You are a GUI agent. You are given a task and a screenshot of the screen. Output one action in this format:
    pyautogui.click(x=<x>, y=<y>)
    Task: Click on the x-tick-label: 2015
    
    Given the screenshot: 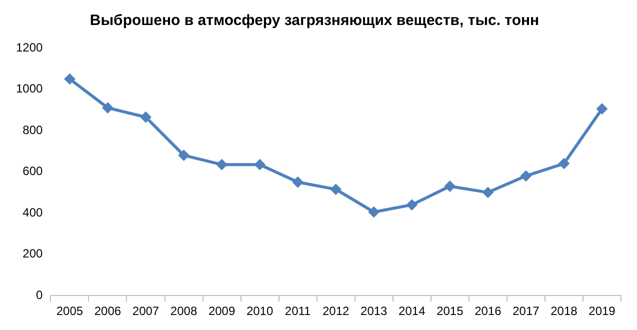 What is the action you would take?
    pyautogui.click(x=450, y=311)
    